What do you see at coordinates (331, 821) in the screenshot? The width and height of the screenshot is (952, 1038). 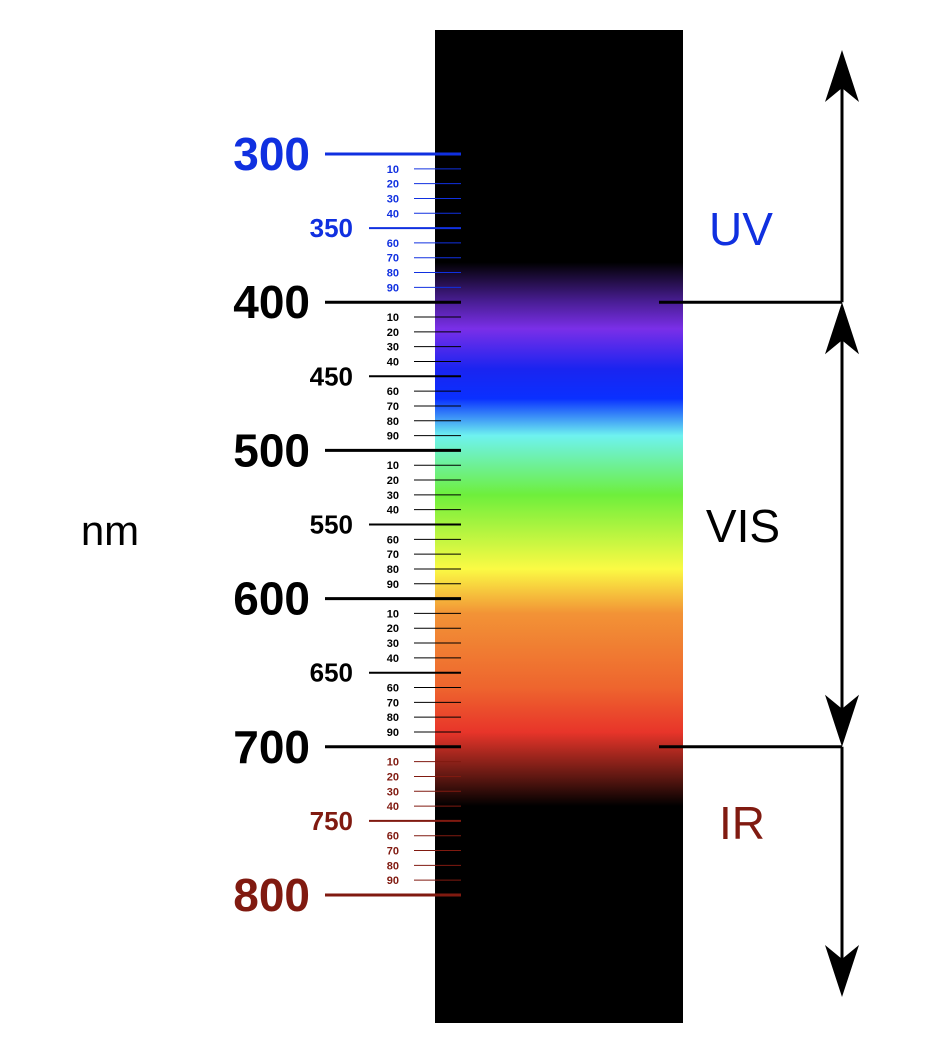 I see `half-tick-label: 750` at bounding box center [331, 821].